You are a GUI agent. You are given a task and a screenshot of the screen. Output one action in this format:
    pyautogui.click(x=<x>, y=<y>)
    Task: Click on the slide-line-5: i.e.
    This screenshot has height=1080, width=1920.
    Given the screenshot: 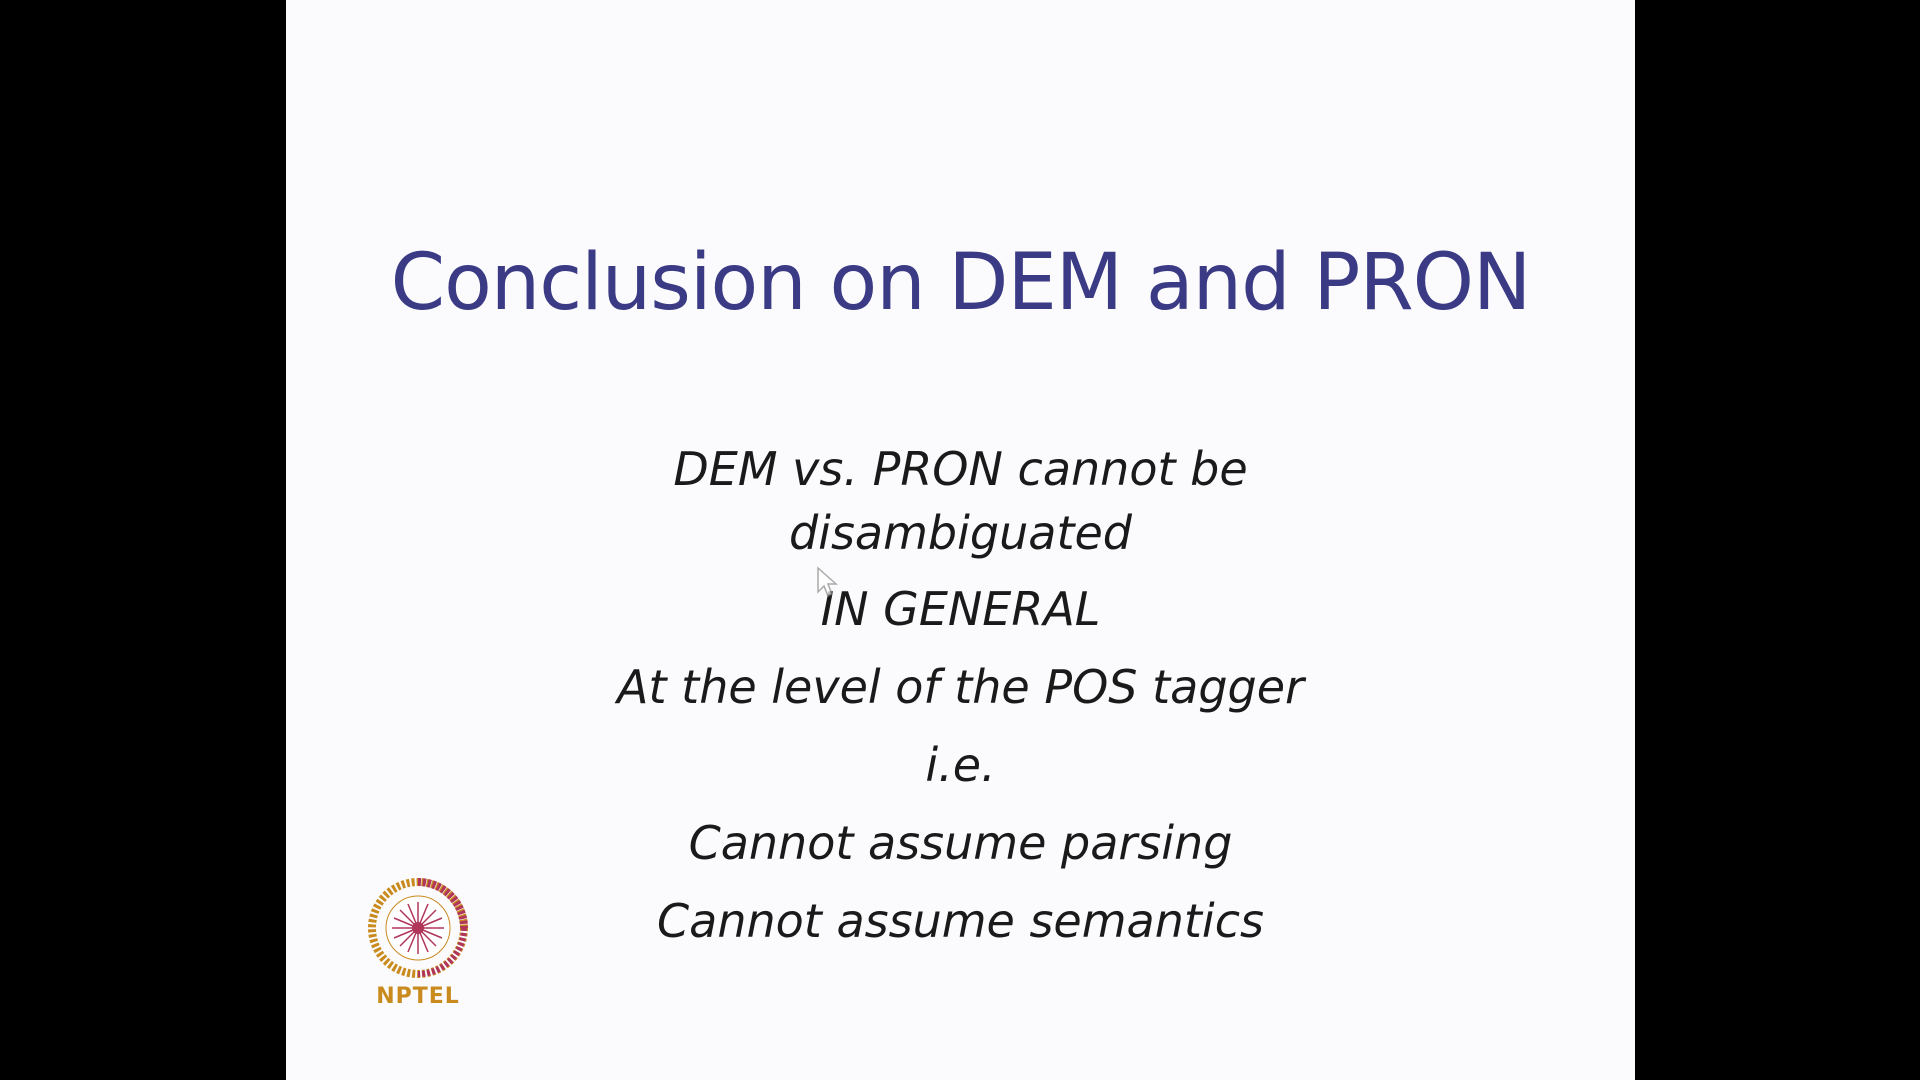 What is the action you would take?
    pyautogui.click(x=960, y=765)
    